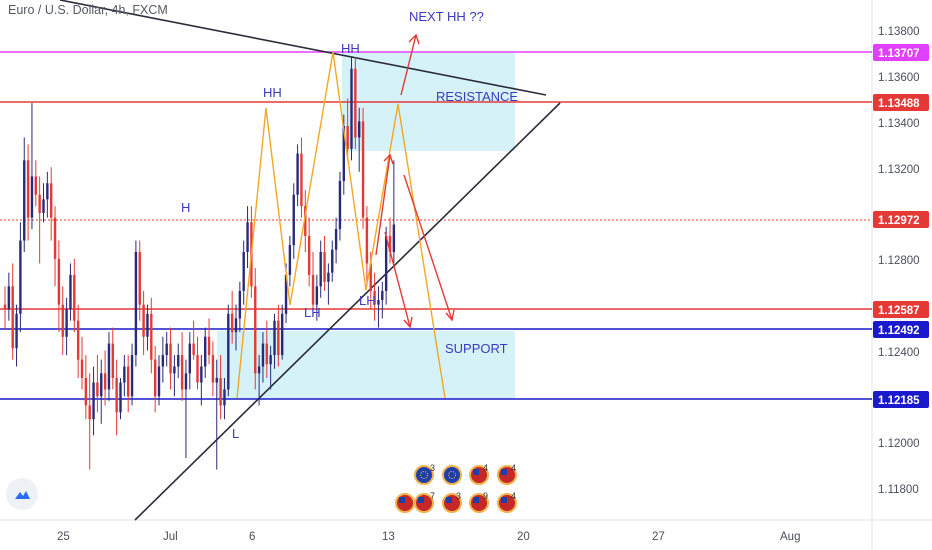 The width and height of the screenshot is (932, 550). Describe the element at coordinates (899, 221) in the screenshot. I see `price-tag-1.12972: 1.12972` at that location.